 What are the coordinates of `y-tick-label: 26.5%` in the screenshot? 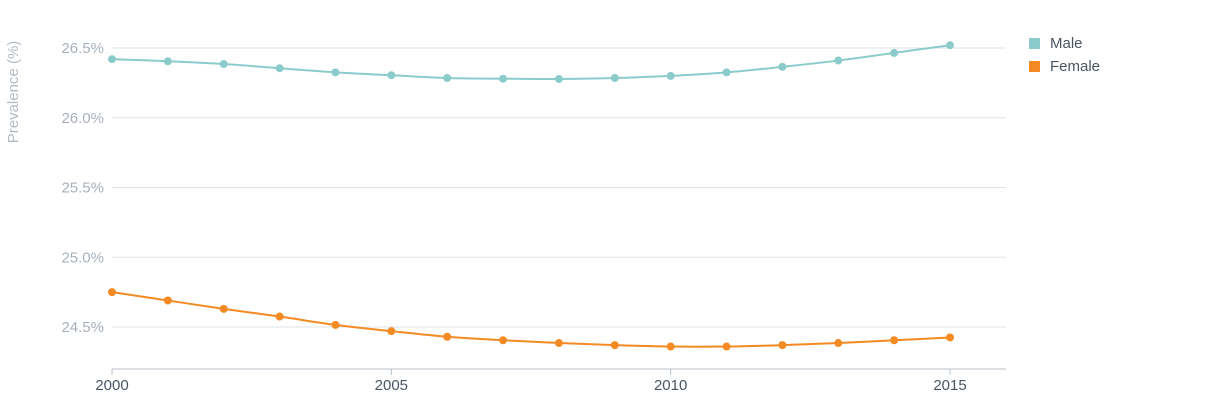 It's located at (82, 48).